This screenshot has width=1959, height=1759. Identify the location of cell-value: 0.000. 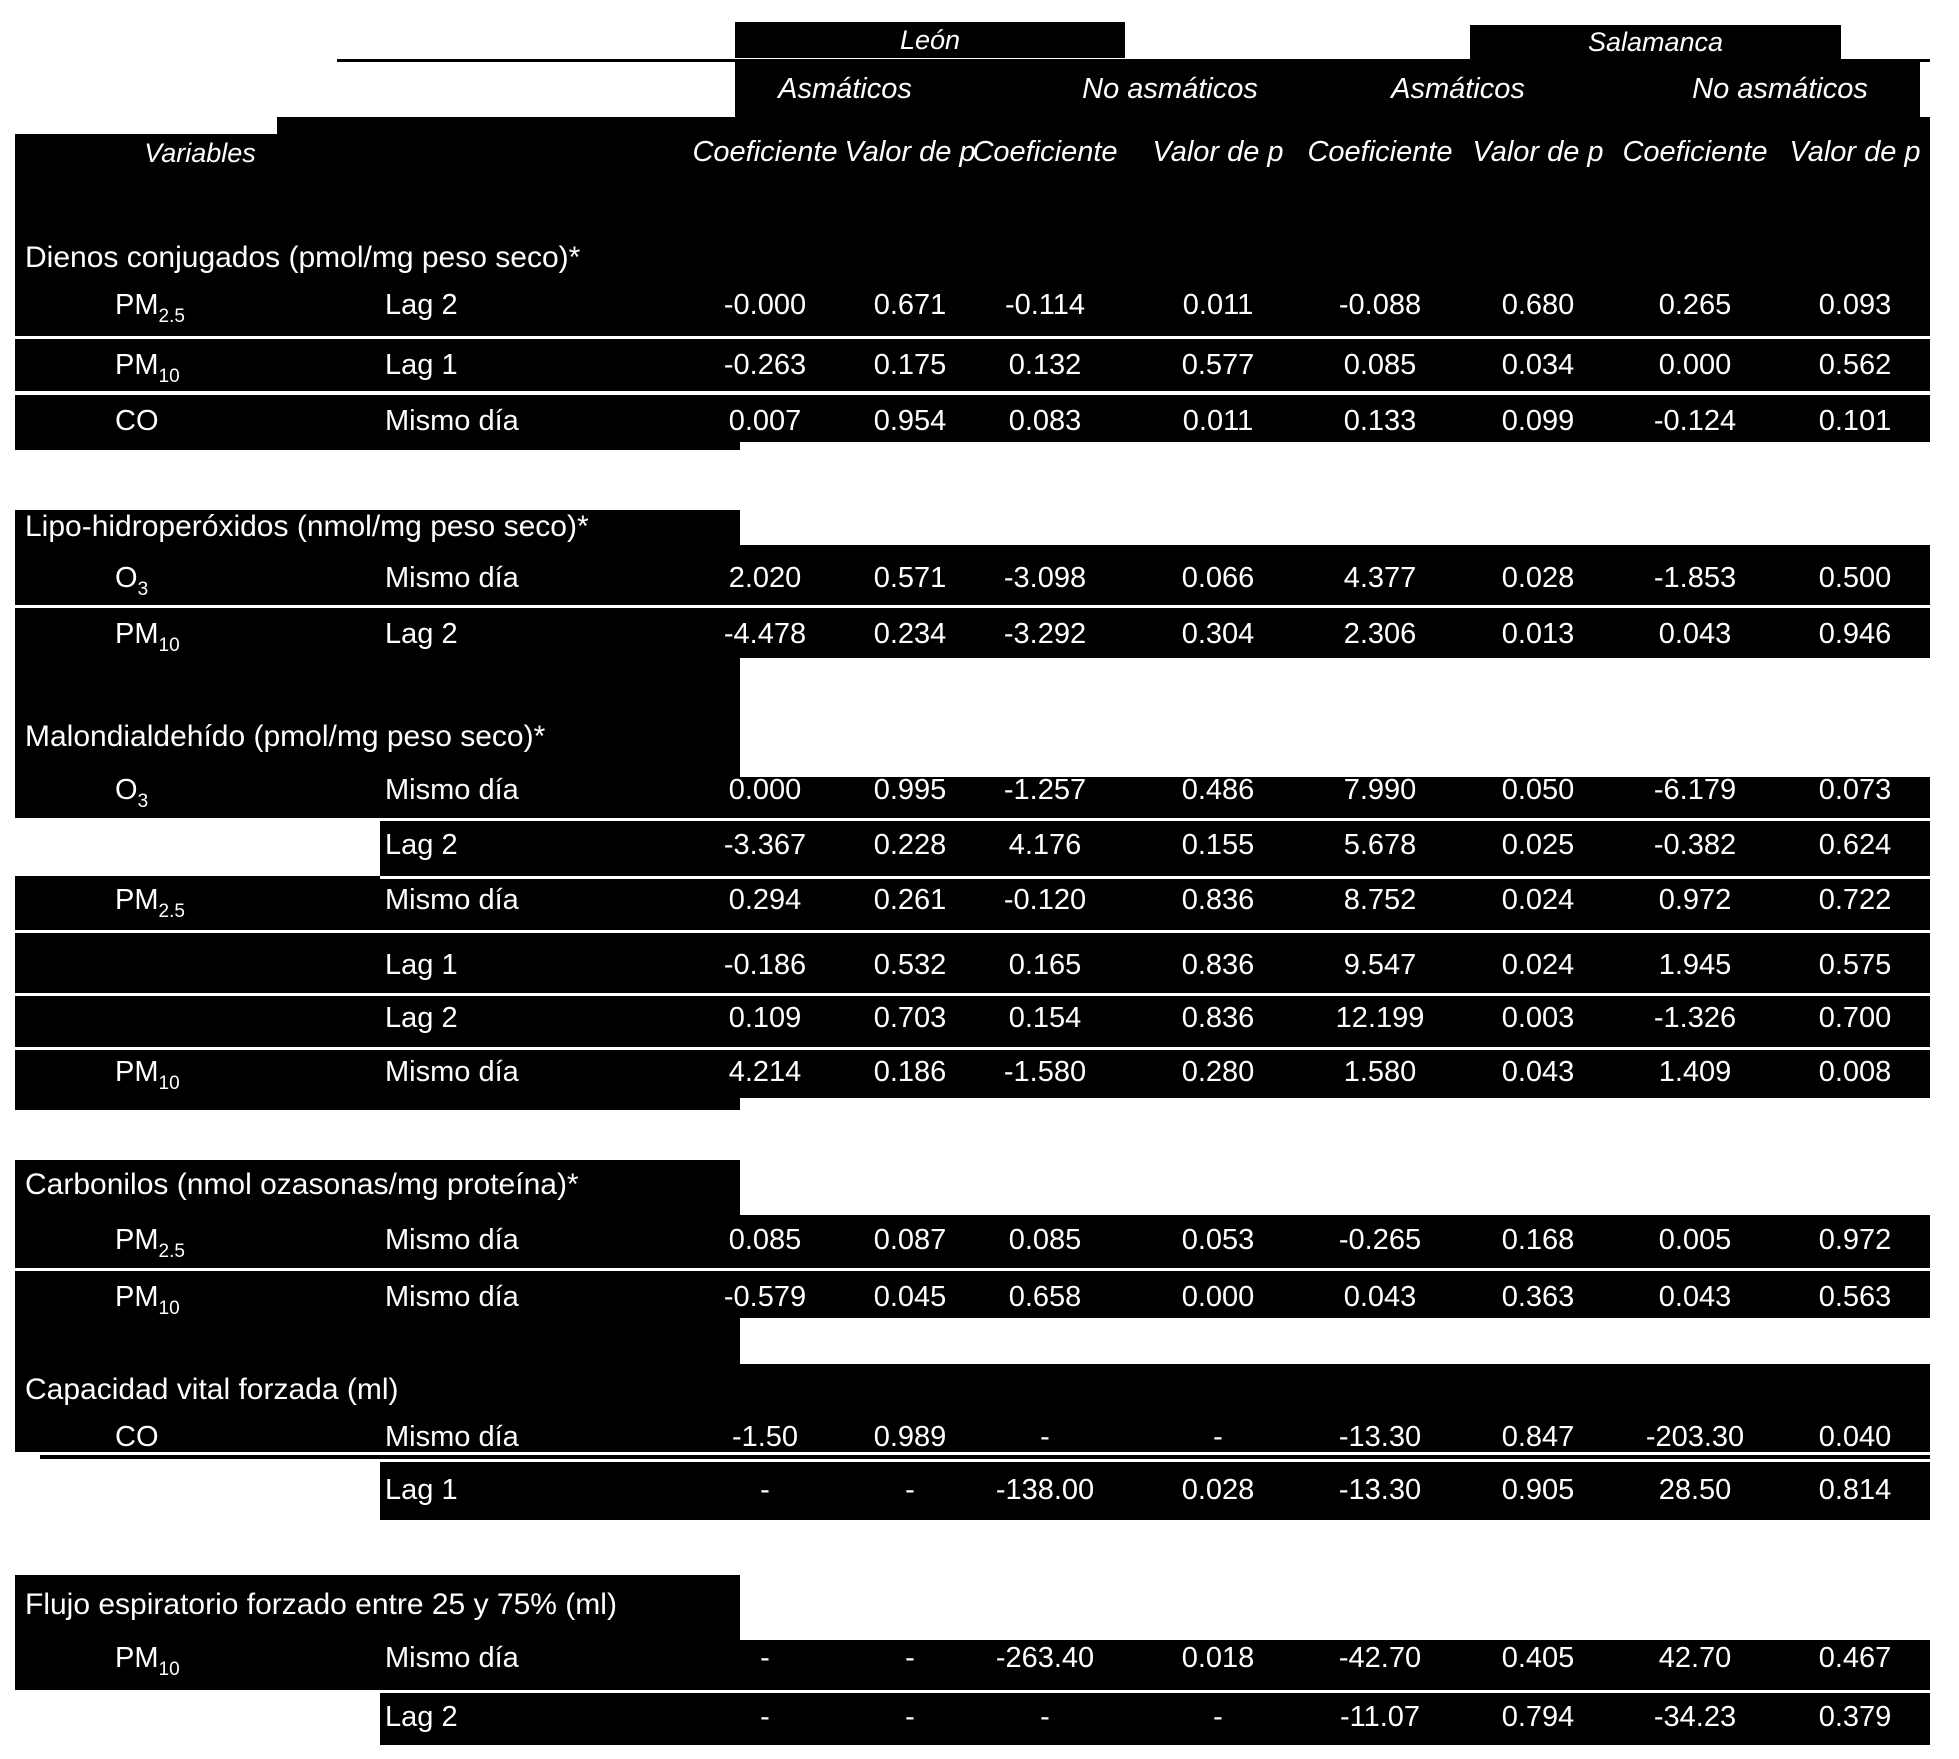
(1218, 1297).